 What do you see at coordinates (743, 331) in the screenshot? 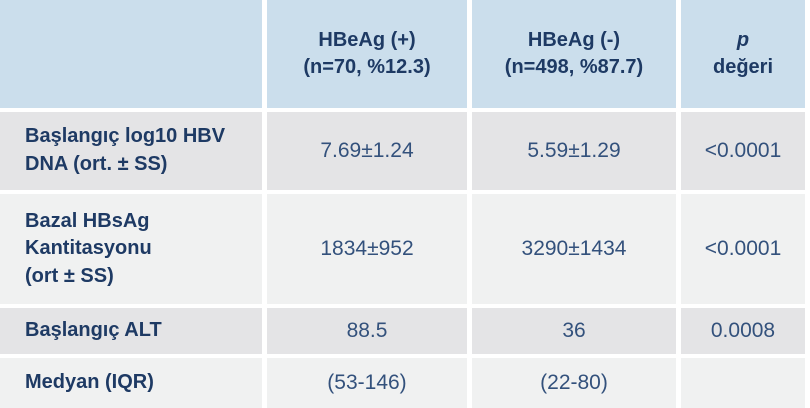
I see `cell-alt-p: 0.0008` at bounding box center [743, 331].